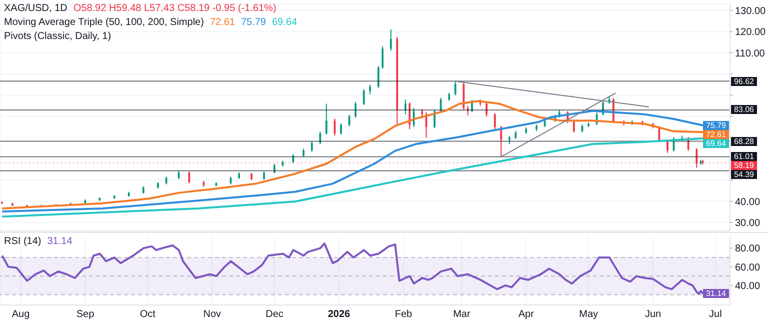 The width and height of the screenshot is (768, 322). I want to click on y-tick-label: 120.00, so click(750, 32).